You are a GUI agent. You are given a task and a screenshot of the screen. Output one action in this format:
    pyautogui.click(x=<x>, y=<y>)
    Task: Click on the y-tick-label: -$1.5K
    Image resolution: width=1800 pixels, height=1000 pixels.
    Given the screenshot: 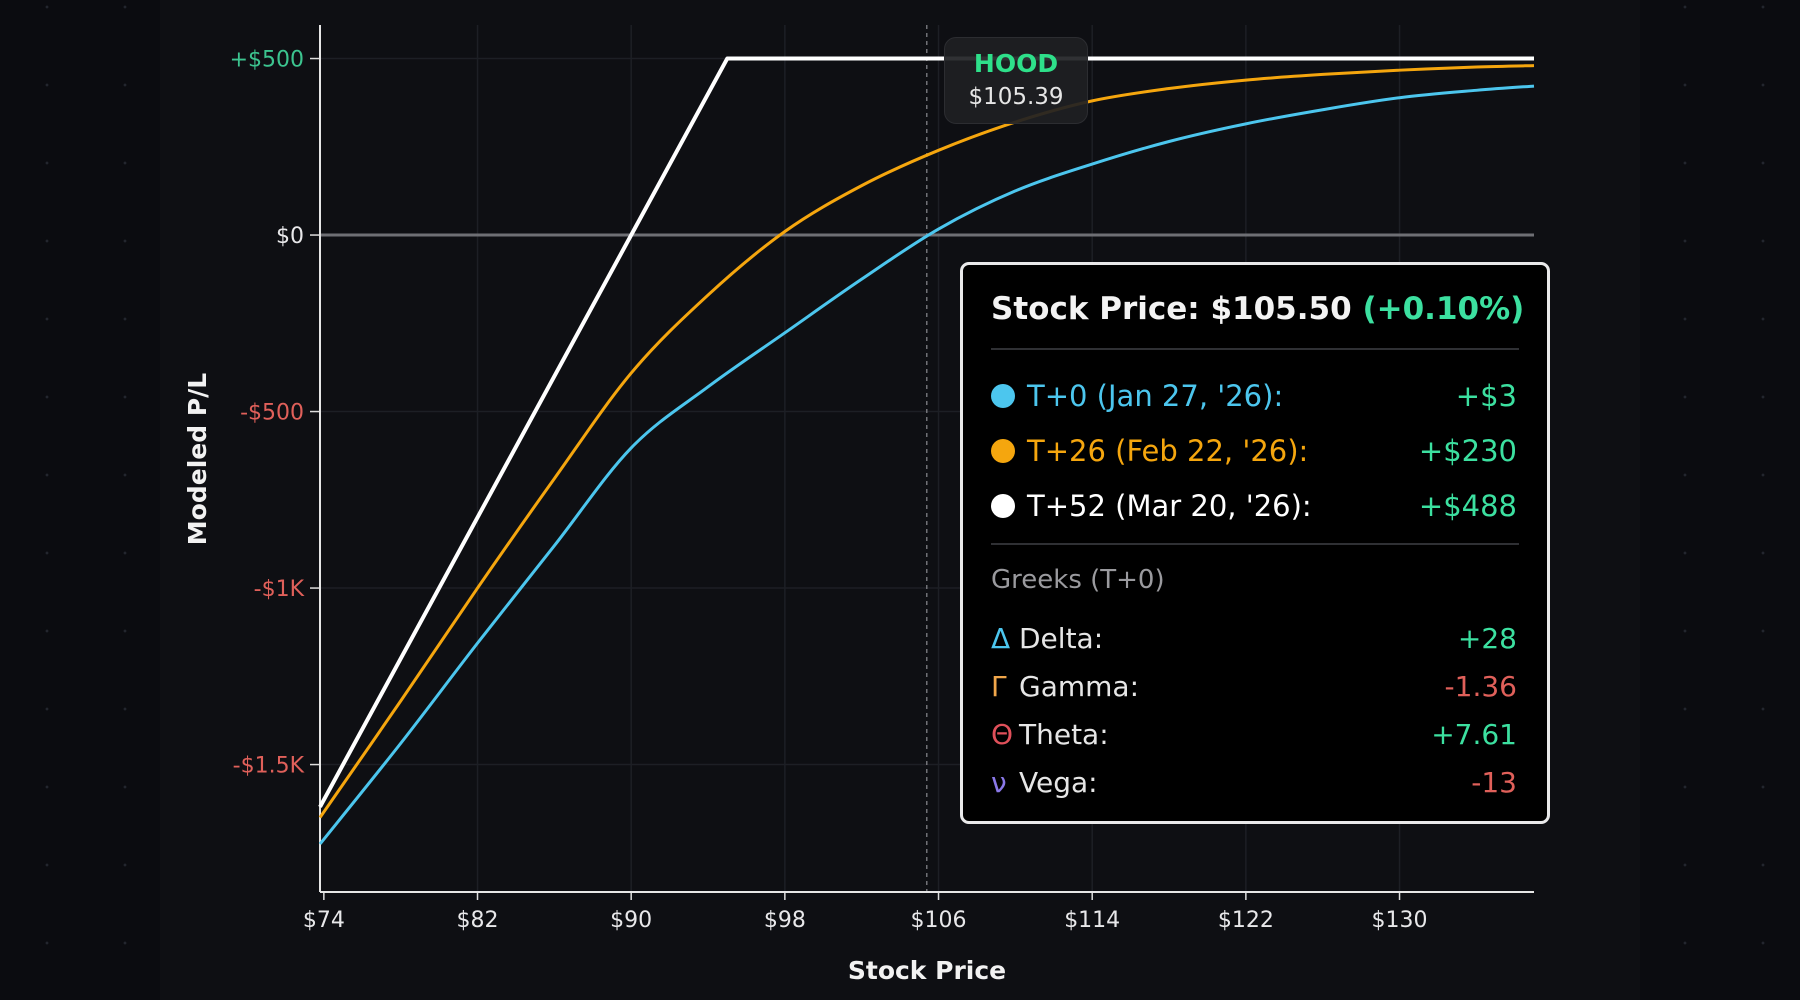 What is the action you would take?
    pyautogui.click(x=269, y=766)
    